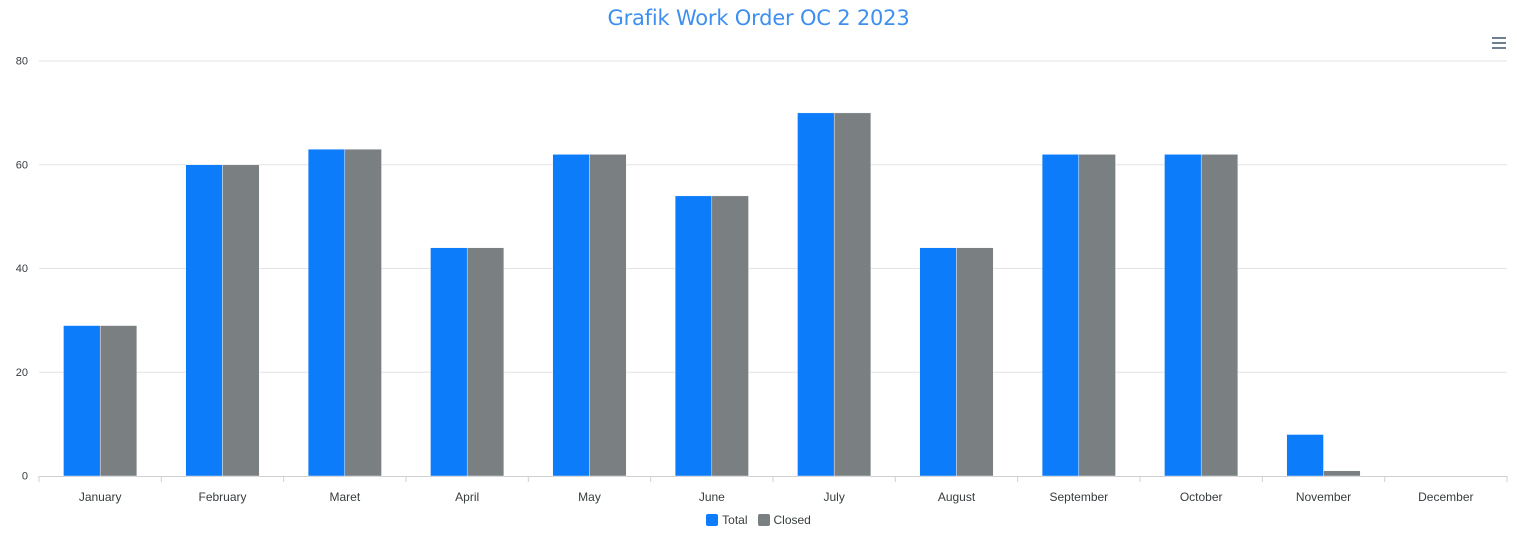 The image size is (1517, 547). I want to click on x-tick-label: September, so click(1078, 497).